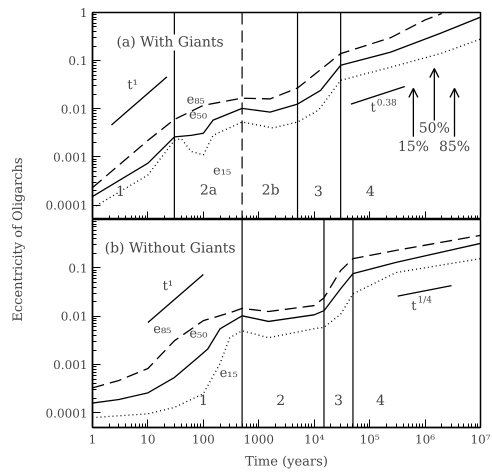 Image resolution: width=492 pixels, height=472 pixels. I want to click on annotation: 50%, so click(434, 128).